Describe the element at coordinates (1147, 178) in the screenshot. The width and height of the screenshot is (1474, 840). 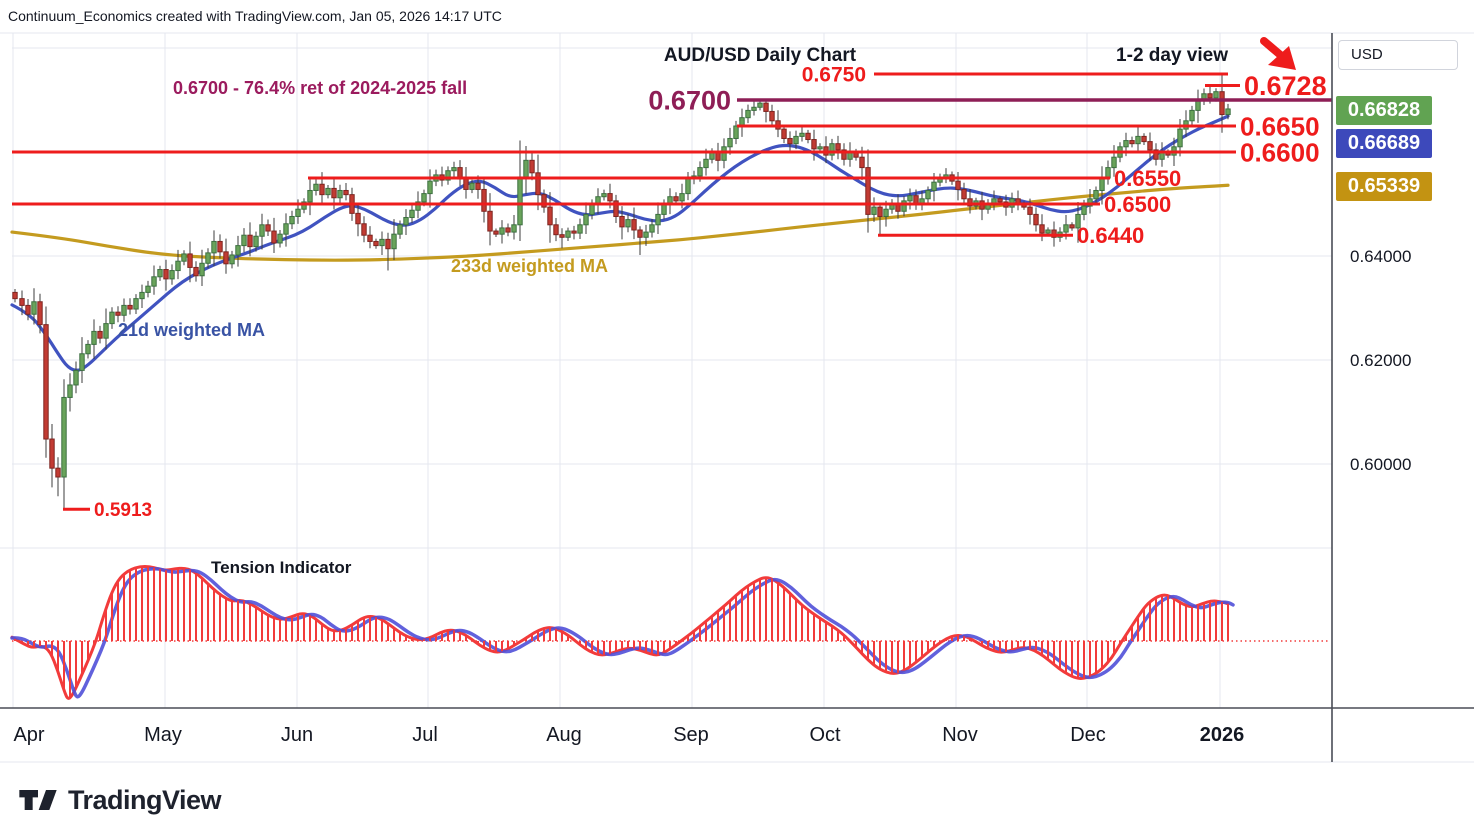
I see `level-label: 0.6550` at that location.